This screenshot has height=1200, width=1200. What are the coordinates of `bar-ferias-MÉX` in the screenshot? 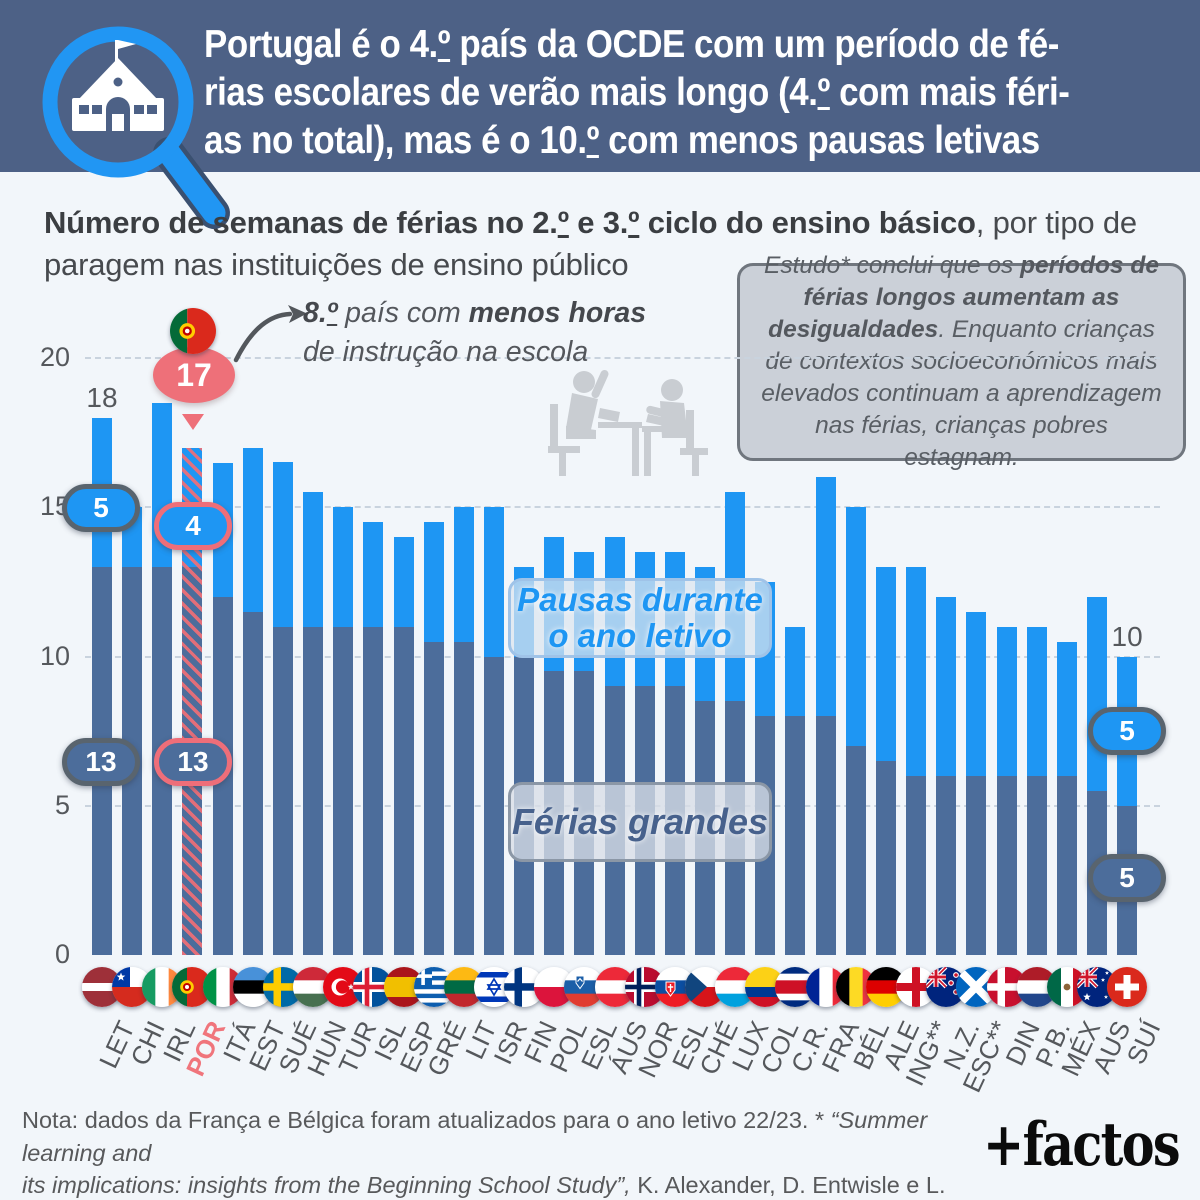 It's located at (1066, 865).